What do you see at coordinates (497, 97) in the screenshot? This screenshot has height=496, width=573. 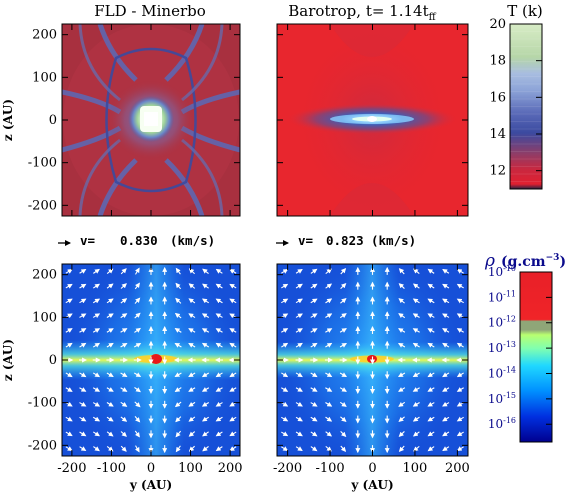 I see `temperature-colorbar-tick-label: 16` at bounding box center [497, 97].